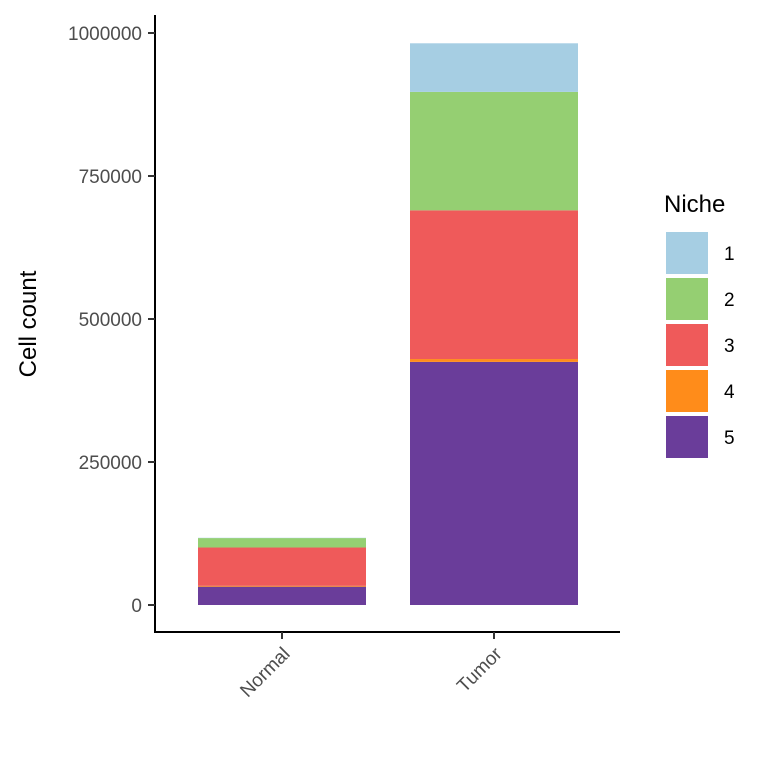  What do you see at coordinates (729, 438) in the screenshot?
I see `legend-label-niche-5: 5` at bounding box center [729, 438].